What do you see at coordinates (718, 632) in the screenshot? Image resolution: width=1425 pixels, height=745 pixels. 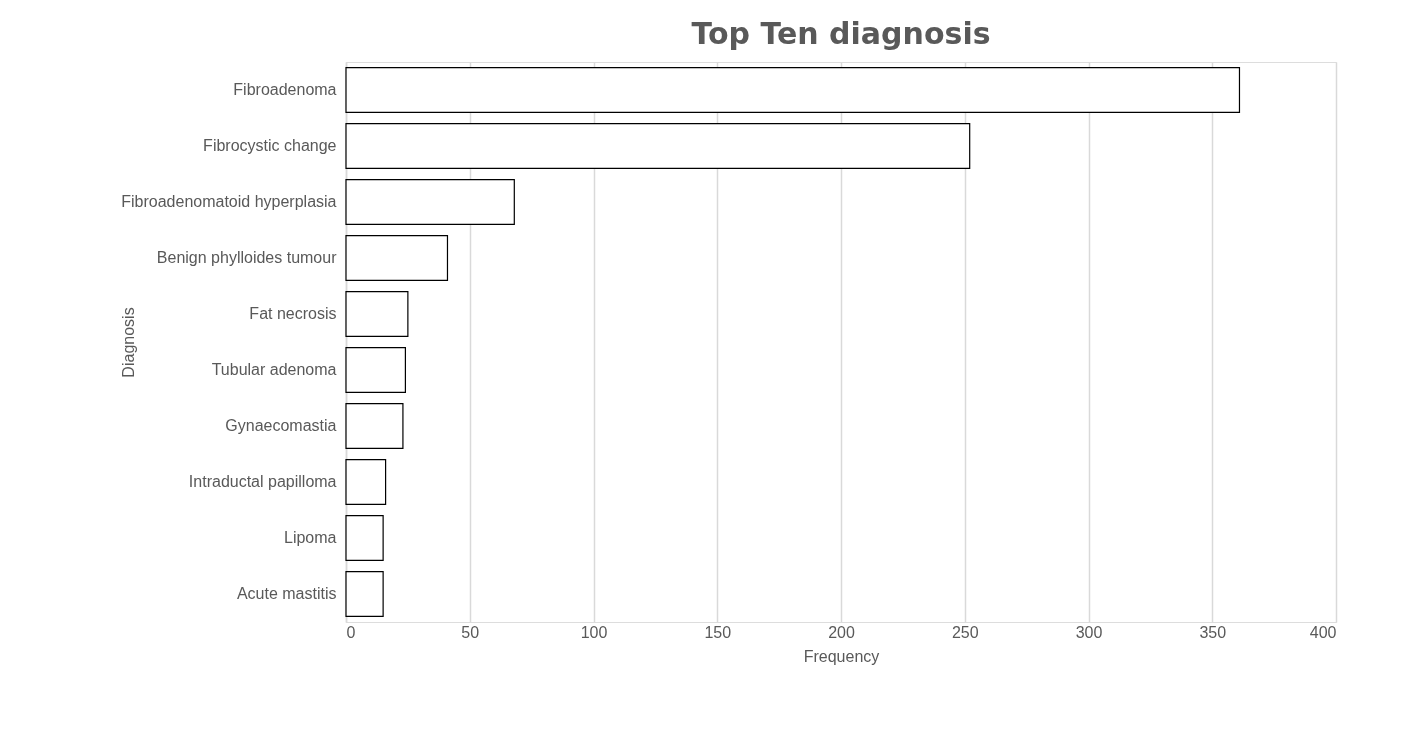 I see `x-tick-label: 150` at bounding box center [718, 632].